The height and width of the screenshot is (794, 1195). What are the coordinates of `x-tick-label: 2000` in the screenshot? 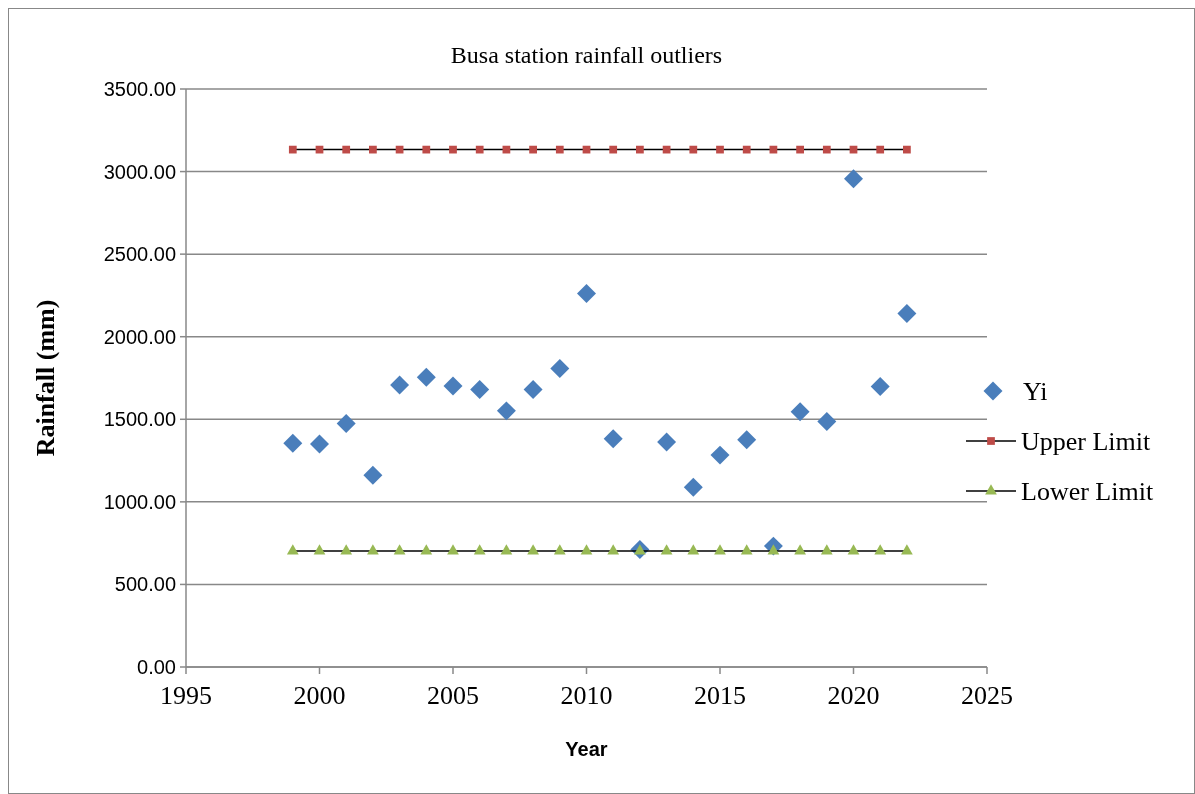 It's located at (319, 695).